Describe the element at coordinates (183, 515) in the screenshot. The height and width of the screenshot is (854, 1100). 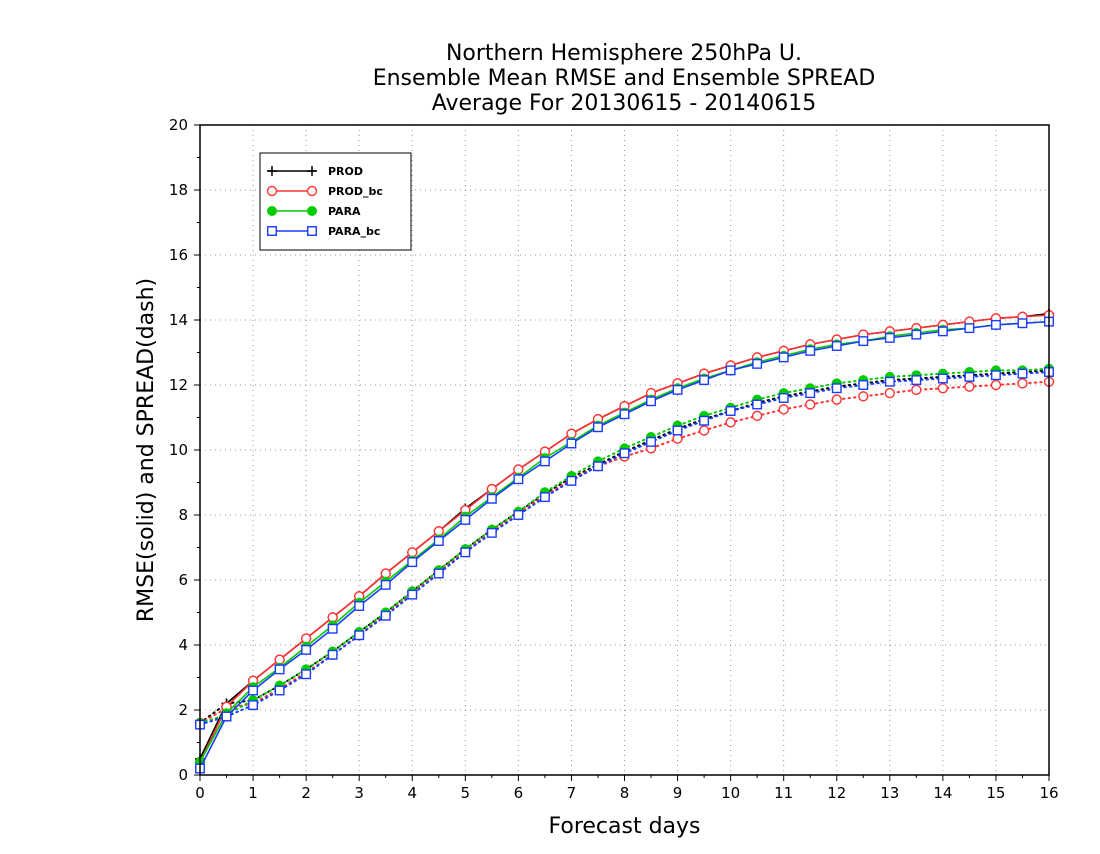
I see `y-tick-label: 8` at that location.